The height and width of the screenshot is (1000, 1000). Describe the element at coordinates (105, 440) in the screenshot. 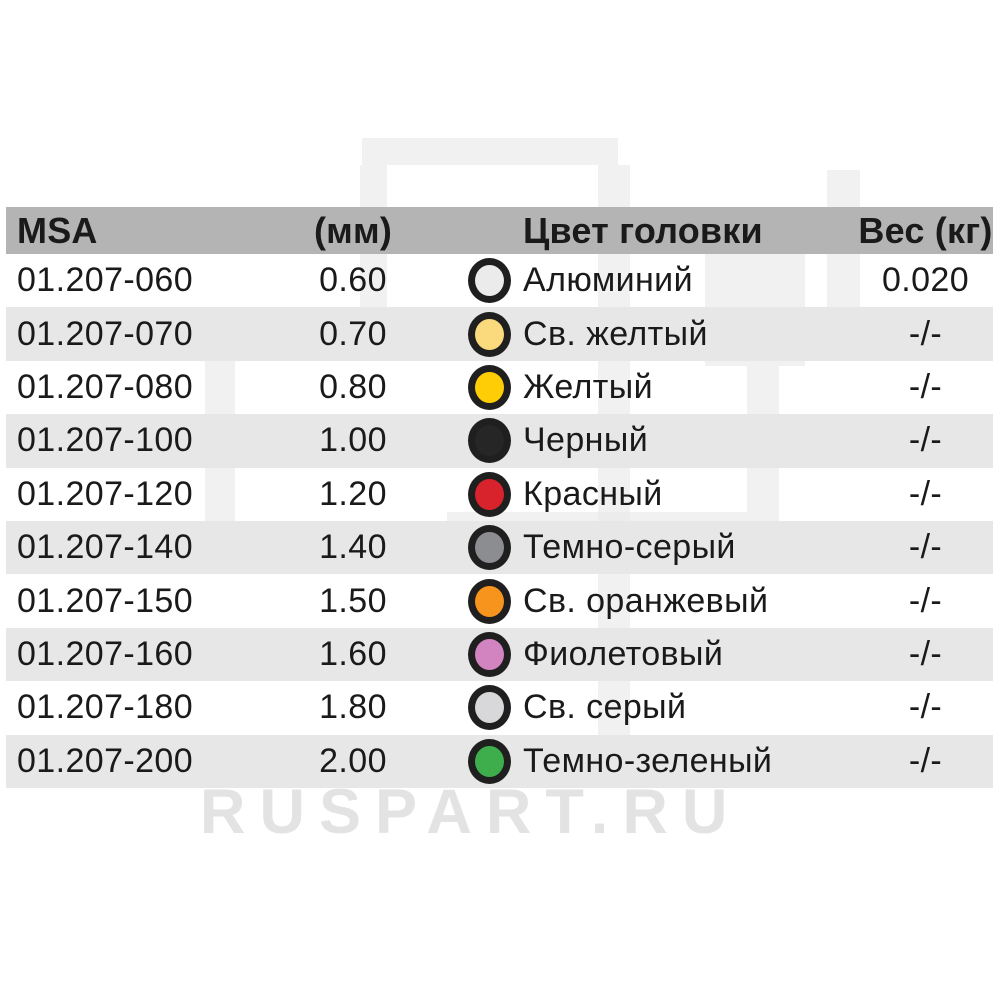

I see `msa-code-cell: 01.207-100` at that location.